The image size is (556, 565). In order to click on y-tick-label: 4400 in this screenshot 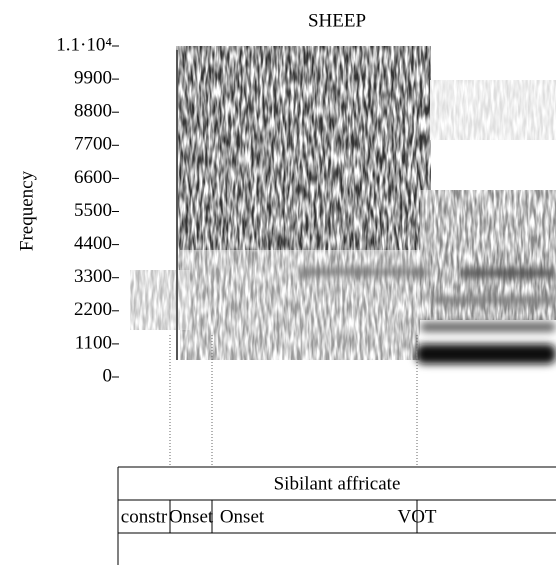, I will do `click(93, 243)`.